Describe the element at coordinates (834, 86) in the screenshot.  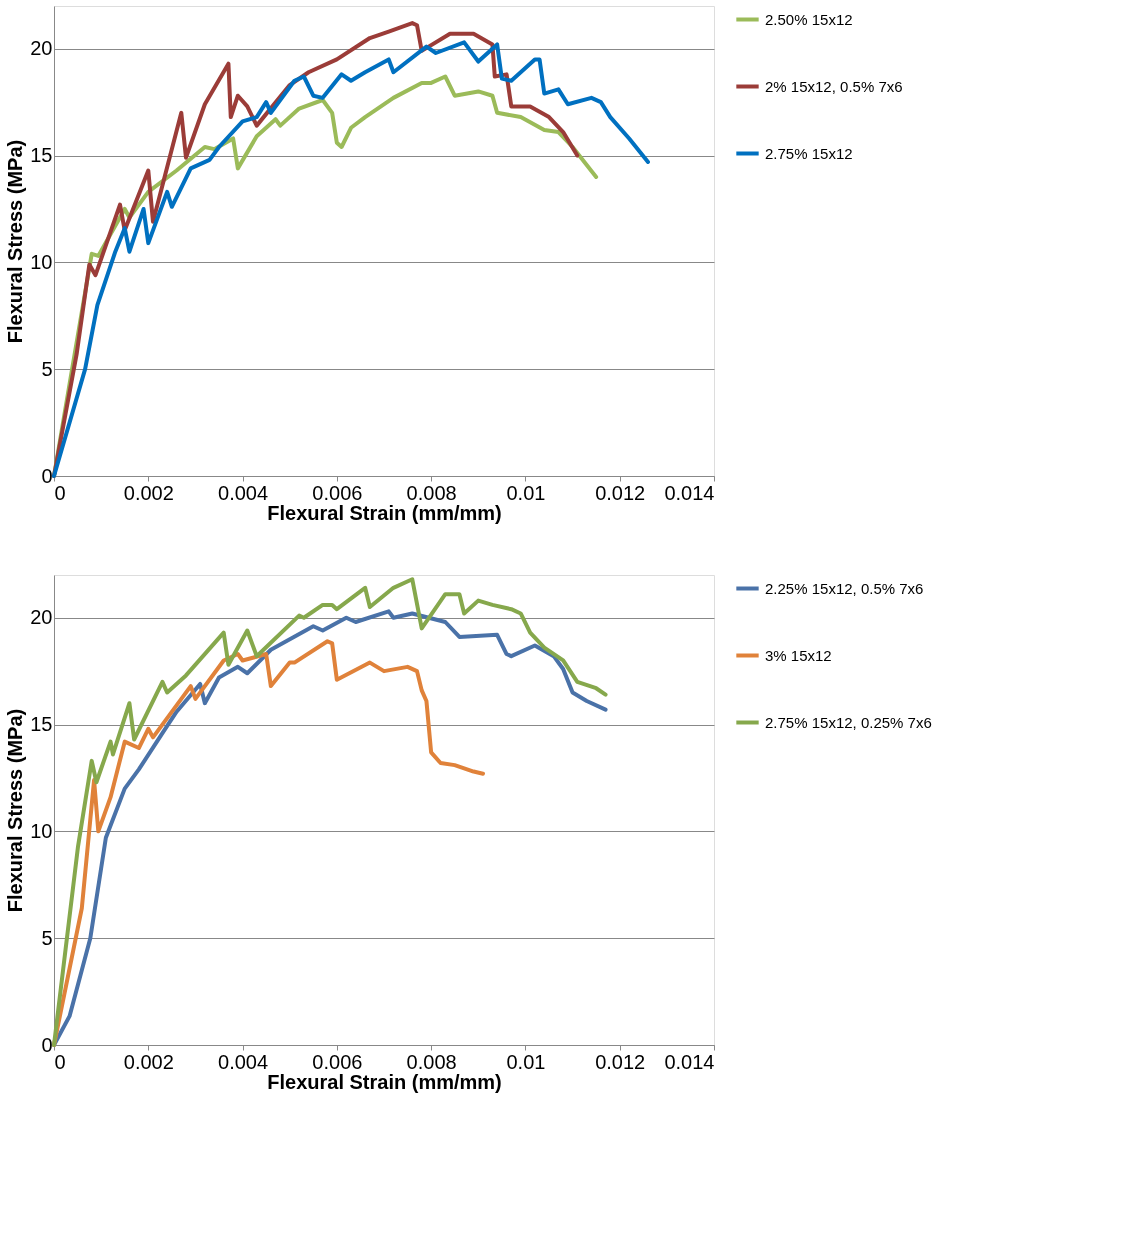
I see `legend-label: 2% 15x12, 0.5% 7x6` at that location.